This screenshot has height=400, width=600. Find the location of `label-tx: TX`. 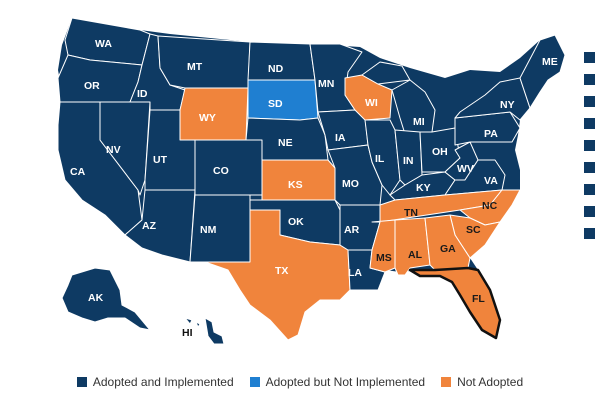

label-tx: TX is located at coordinates (281, 271).